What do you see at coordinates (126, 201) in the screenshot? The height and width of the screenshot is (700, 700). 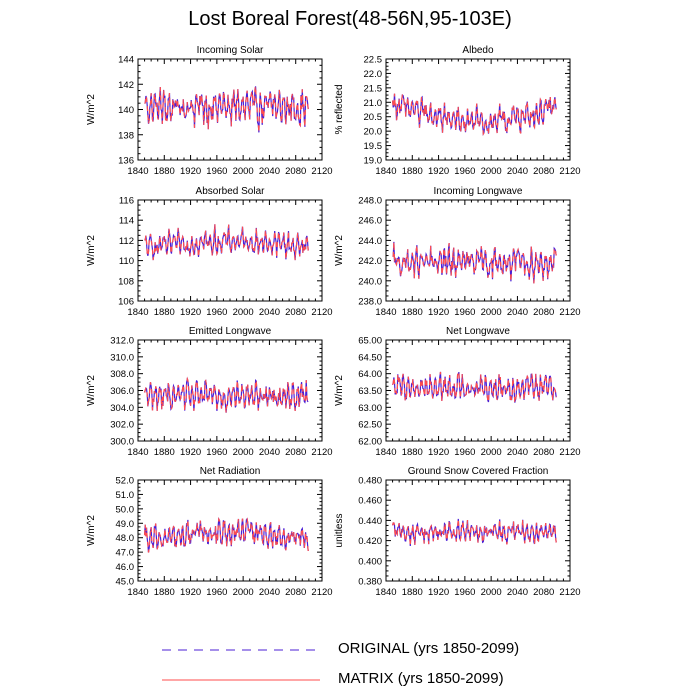 I see `y-tick-label: 116` at bounding box center [126, 201].